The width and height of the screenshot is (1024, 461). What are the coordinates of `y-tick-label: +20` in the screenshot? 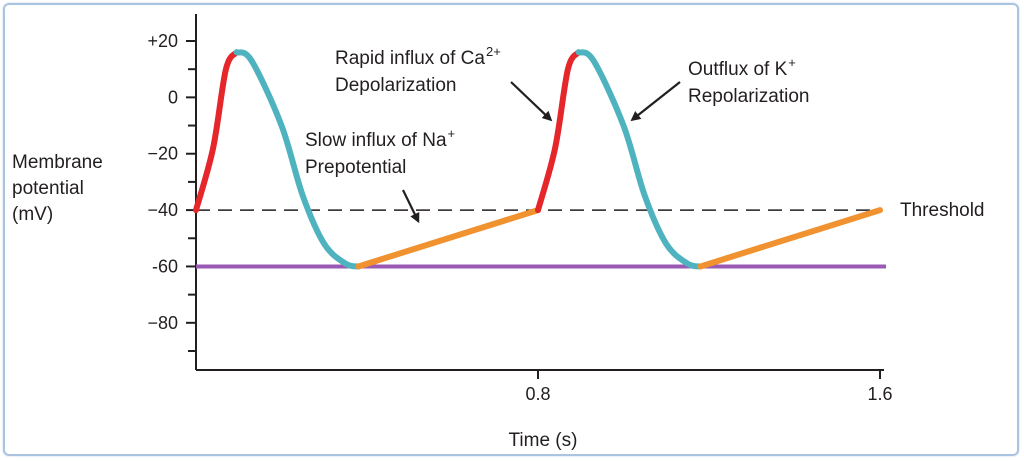 It's located at (162, 41).